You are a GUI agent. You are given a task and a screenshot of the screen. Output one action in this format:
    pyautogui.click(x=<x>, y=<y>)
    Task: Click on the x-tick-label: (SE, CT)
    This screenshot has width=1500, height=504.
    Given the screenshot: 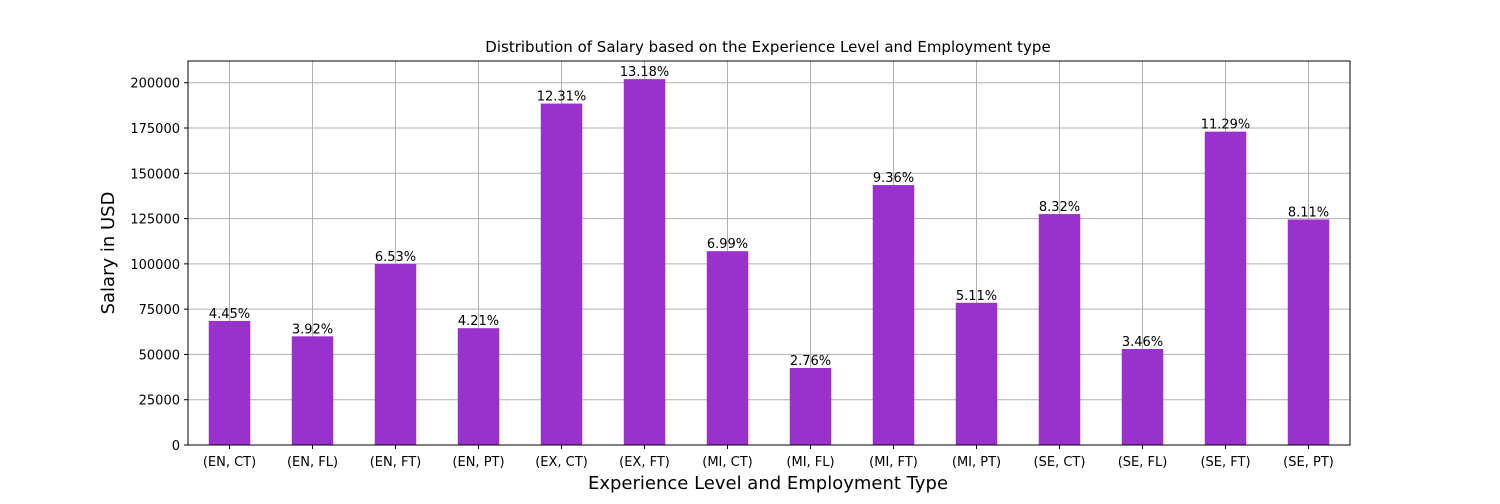 What is the action you would take?
    pyautogui.click(x=1060, y=462)
    